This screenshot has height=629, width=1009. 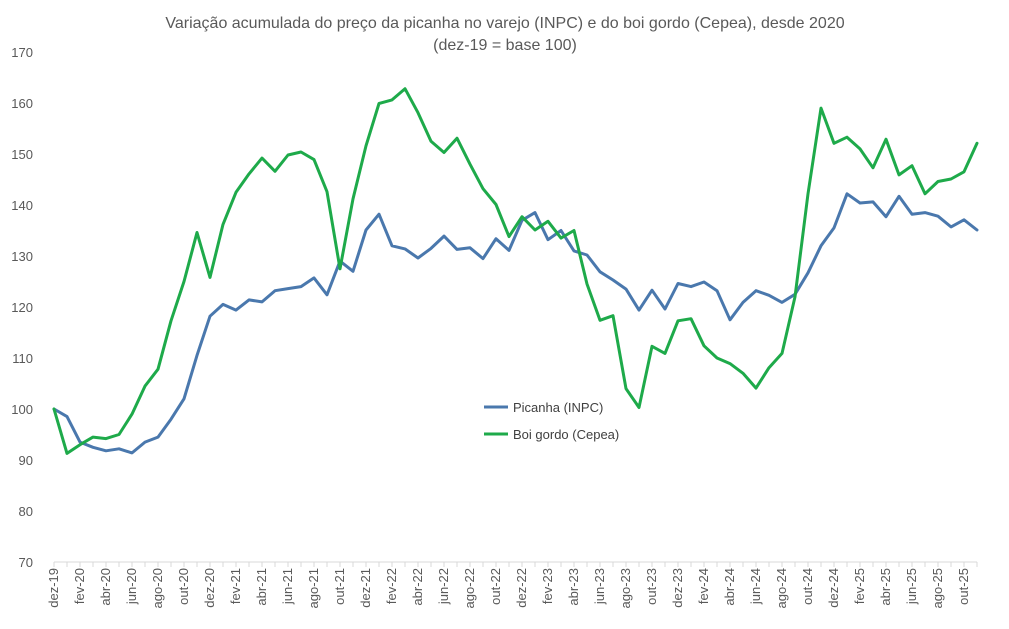 What do you see at coordinates (781, 588) in the screenshot?
I see `x-tick-label: ago-24` at bounding box center [781, 588].